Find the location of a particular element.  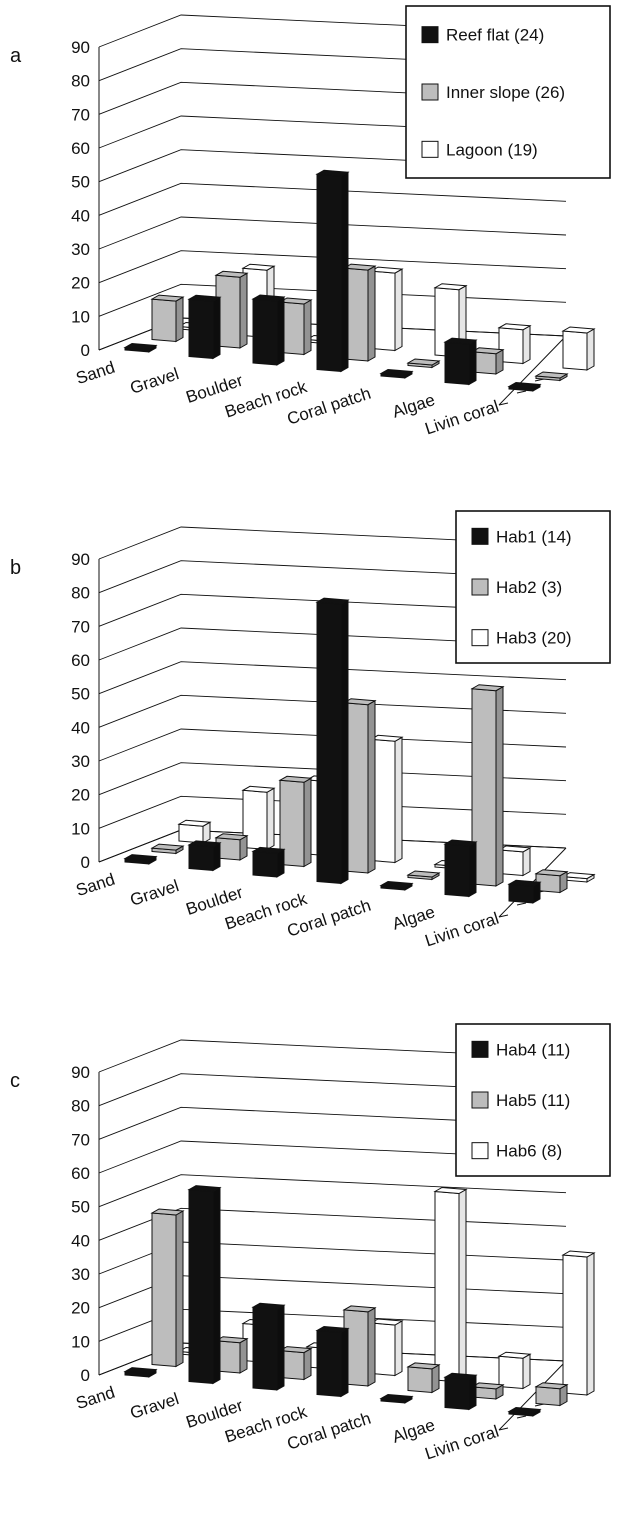

y-tick-label: 20 is located at coordinates (80, 795).